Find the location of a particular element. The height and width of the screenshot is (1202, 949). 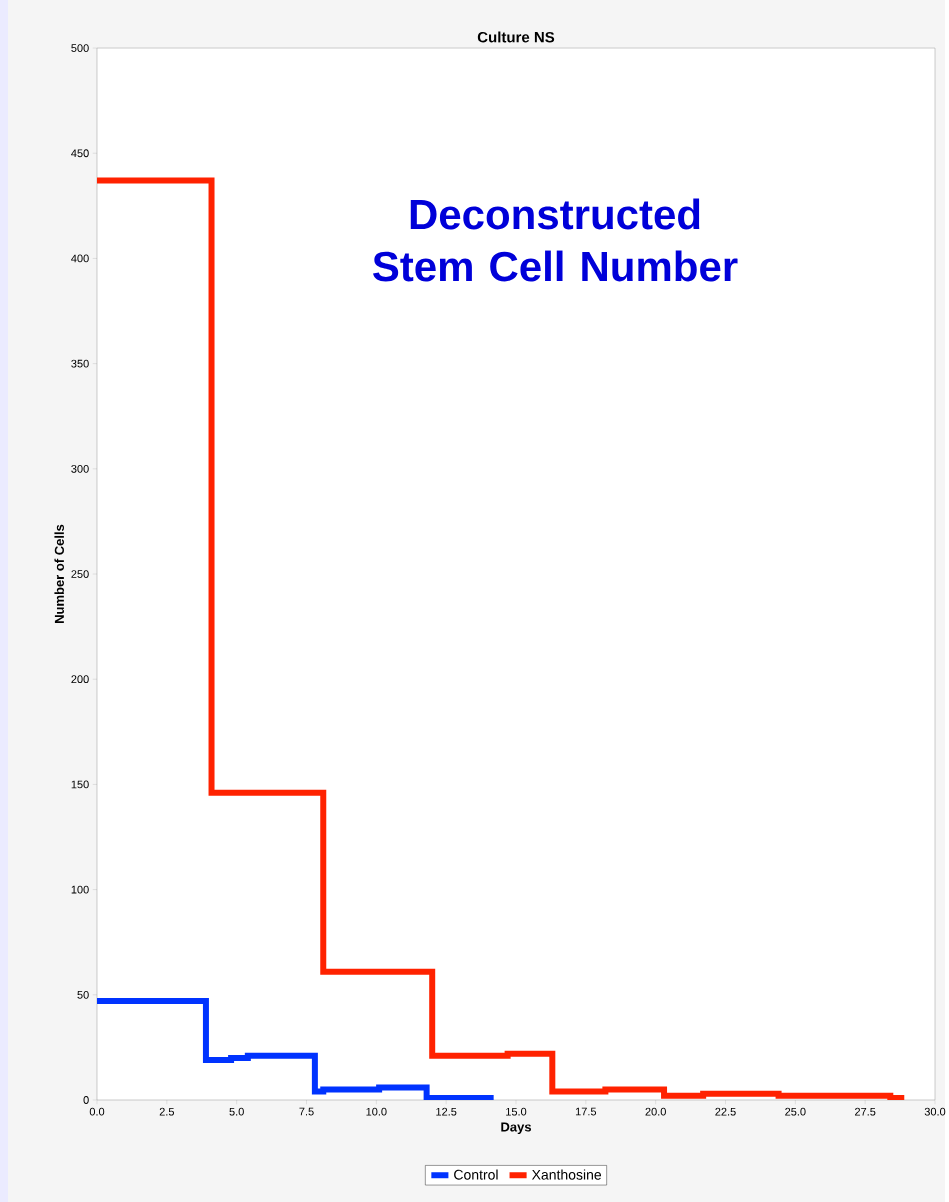

y-tick-label: 250 is located at coordinates (80, 574).